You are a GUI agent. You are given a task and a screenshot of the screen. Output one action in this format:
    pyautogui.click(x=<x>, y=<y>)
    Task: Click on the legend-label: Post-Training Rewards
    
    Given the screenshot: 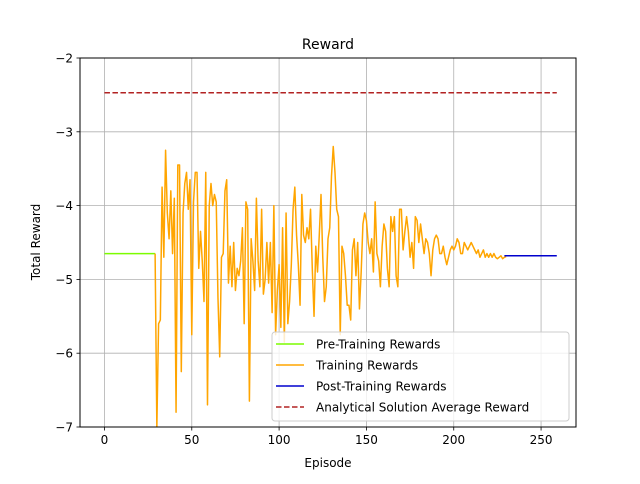 What is the action you would take?
    pyautogui.click(x=381, y=387)
    